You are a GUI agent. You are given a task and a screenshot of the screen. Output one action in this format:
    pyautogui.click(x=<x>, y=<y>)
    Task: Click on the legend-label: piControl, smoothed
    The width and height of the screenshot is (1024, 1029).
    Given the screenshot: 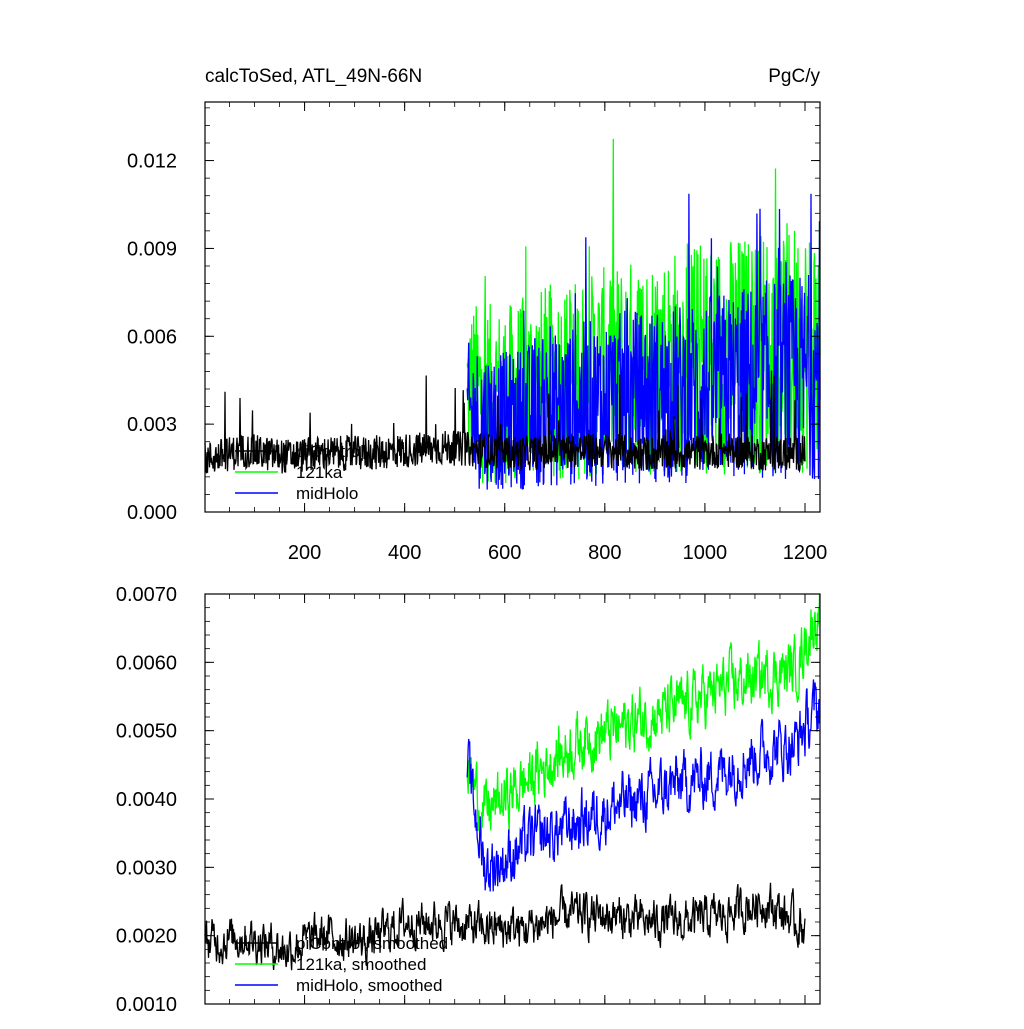 What is the action you would take?
    pyautogui.click(x=372, y=943)
    